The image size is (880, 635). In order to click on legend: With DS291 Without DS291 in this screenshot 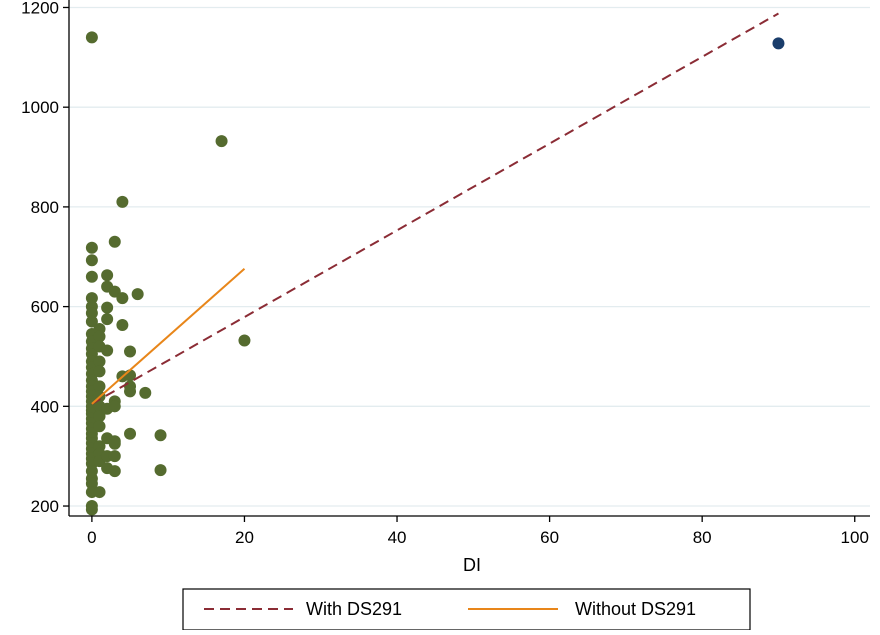, I will do `click(466, 609)`.